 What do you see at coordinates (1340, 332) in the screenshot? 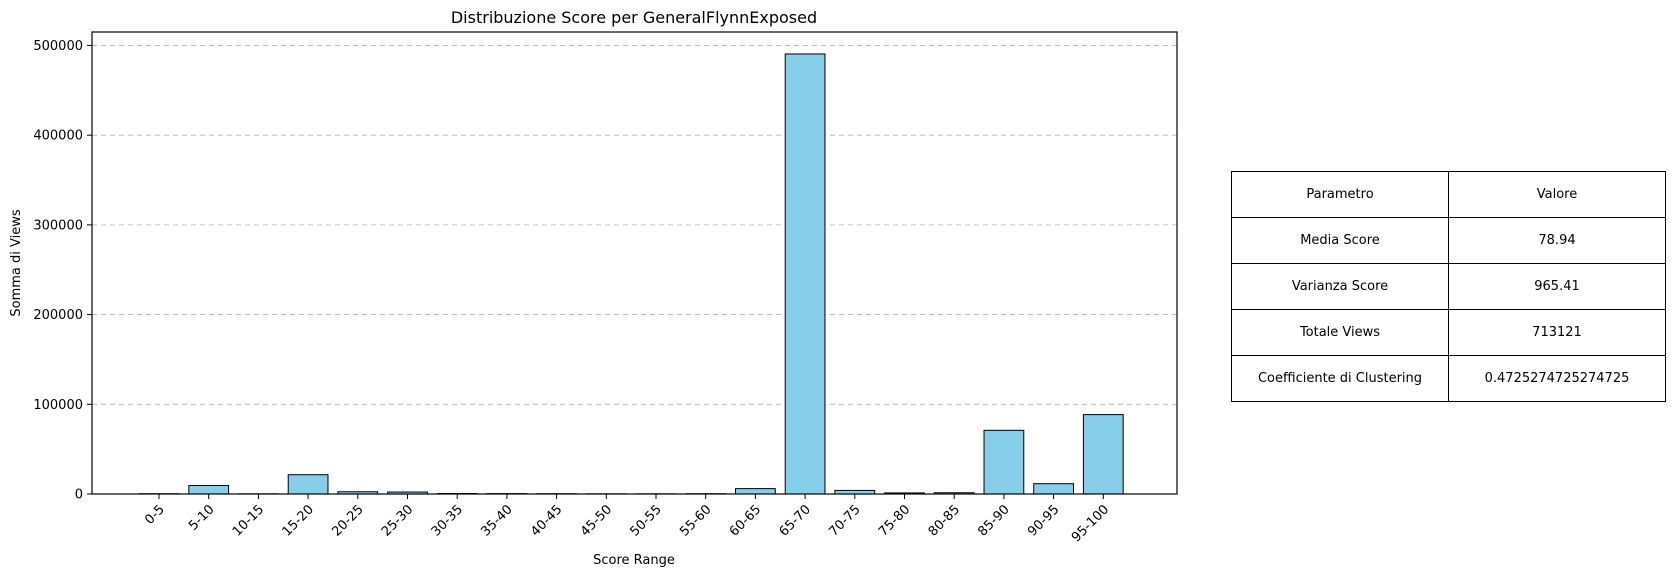
I see `table-cell-parameter: Totale Views` at bounding box center [1340, 332].